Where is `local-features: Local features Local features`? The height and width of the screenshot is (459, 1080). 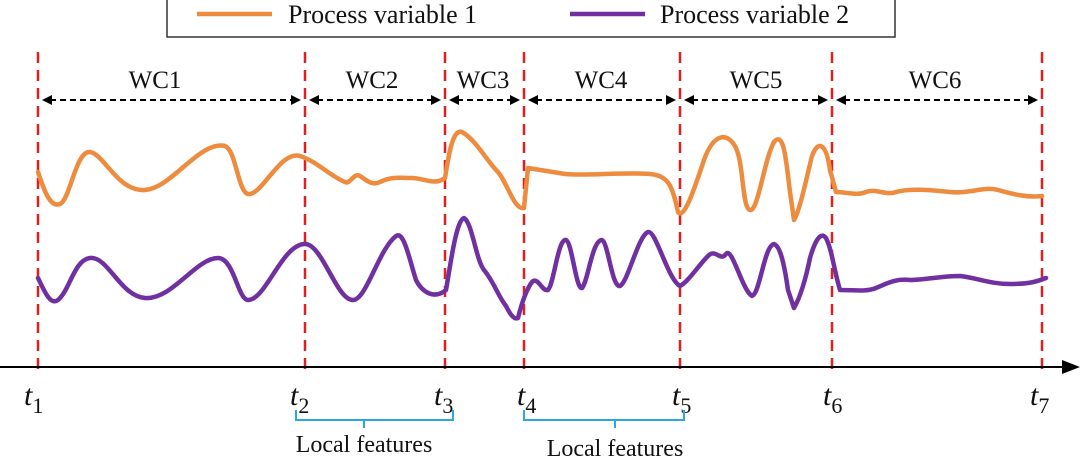 local-features: Local features Local features is located at coordinates (490, 434).